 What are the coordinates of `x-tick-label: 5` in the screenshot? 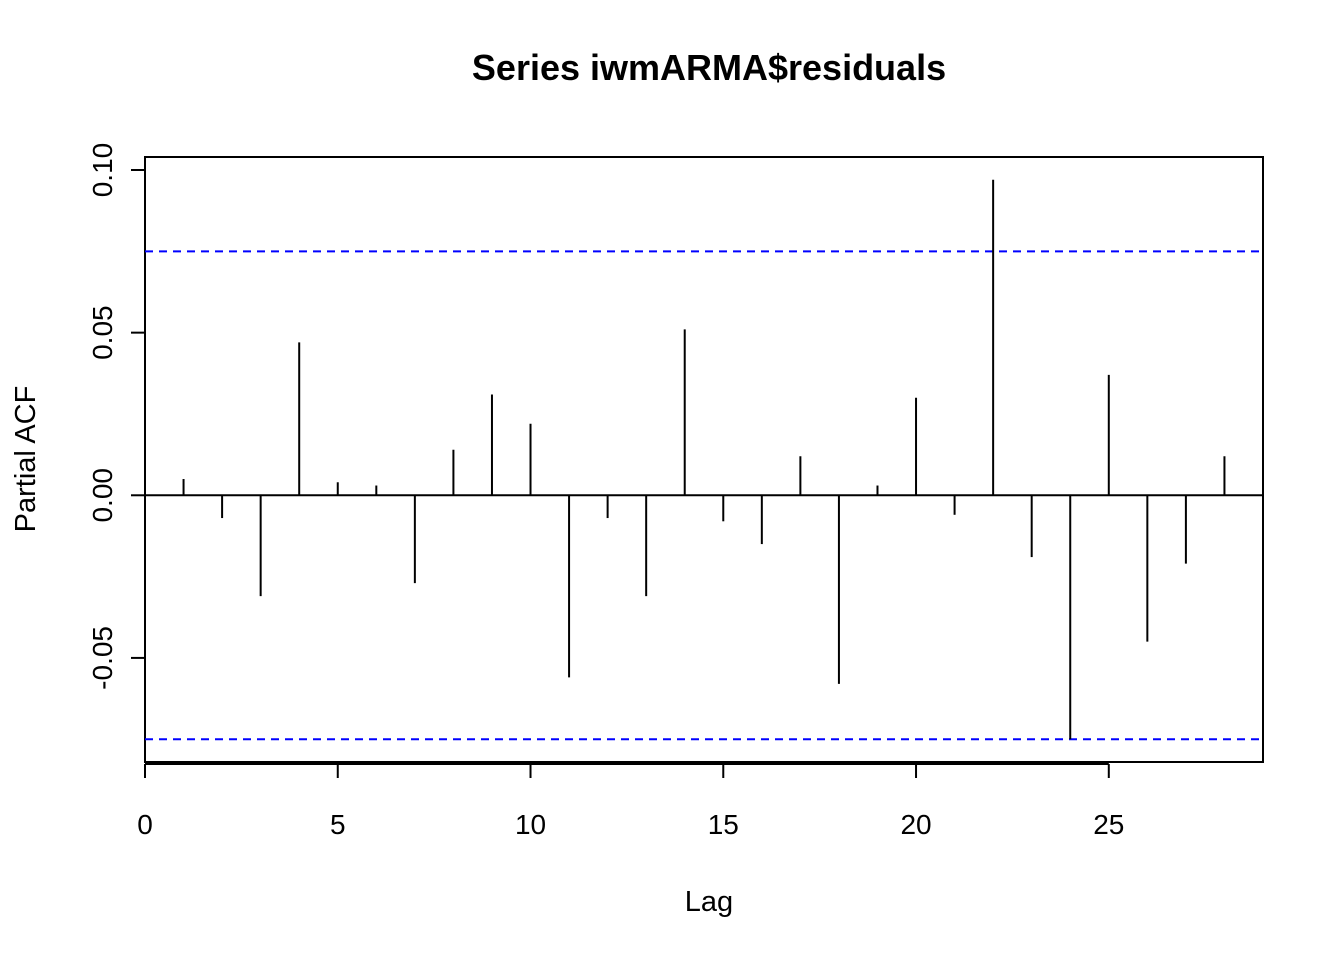 It's located at (338, 824).